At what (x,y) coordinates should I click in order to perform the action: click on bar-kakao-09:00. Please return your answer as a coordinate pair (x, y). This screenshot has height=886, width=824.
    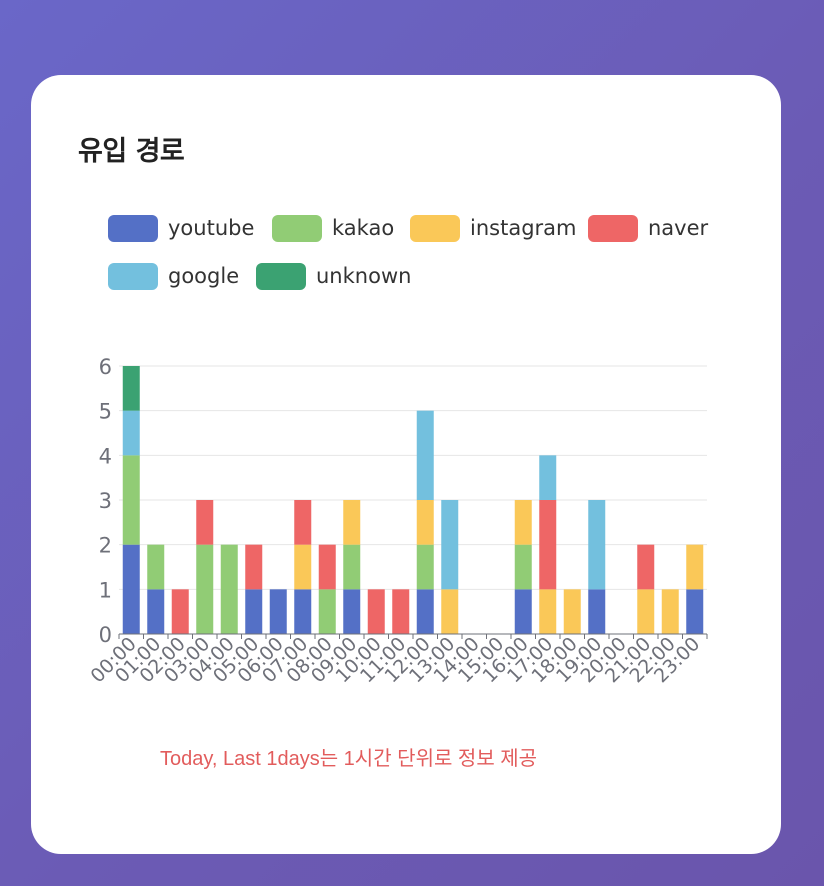
    Looking at the image, I should click on (352, 567).